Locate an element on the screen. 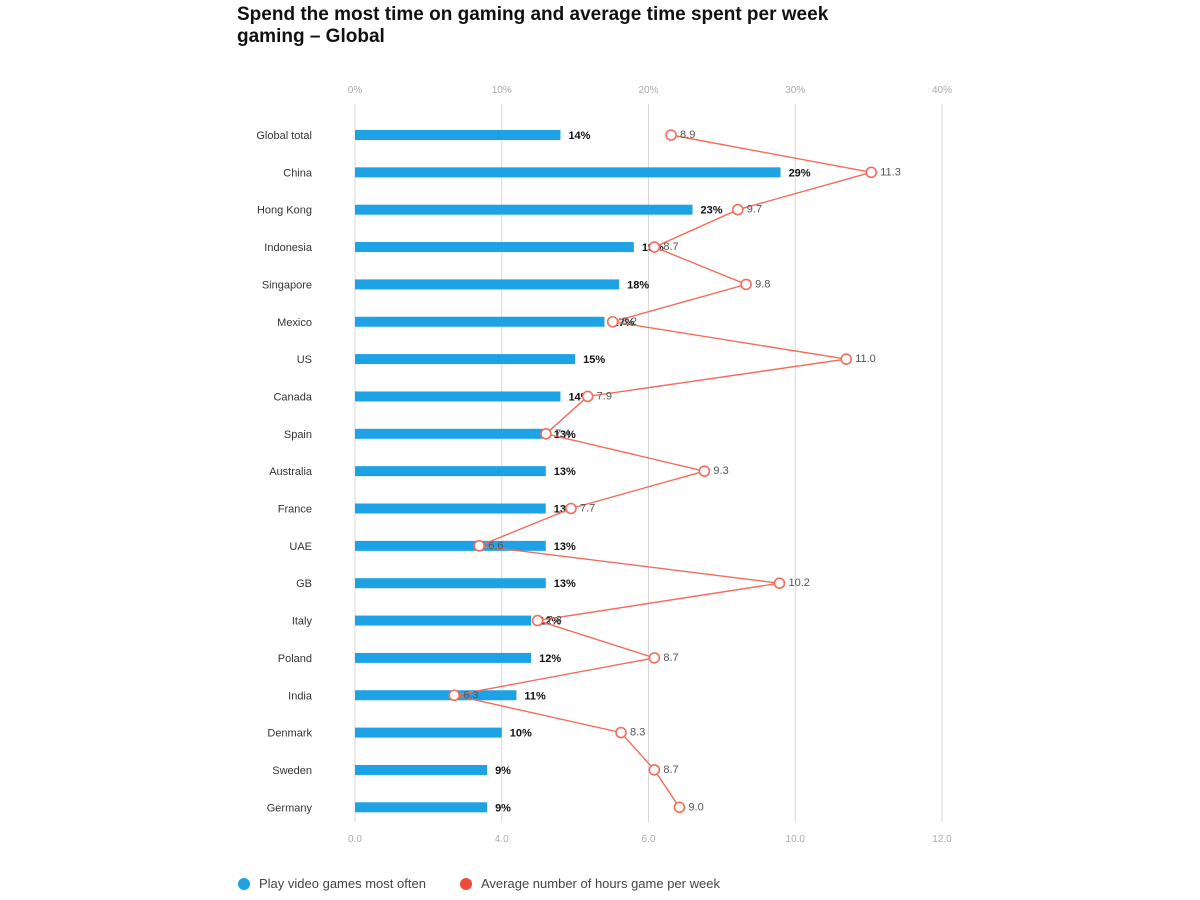 The image size is (1200, 900). legend-bar-label: Play video games most often is located at coordinates (342, 883).